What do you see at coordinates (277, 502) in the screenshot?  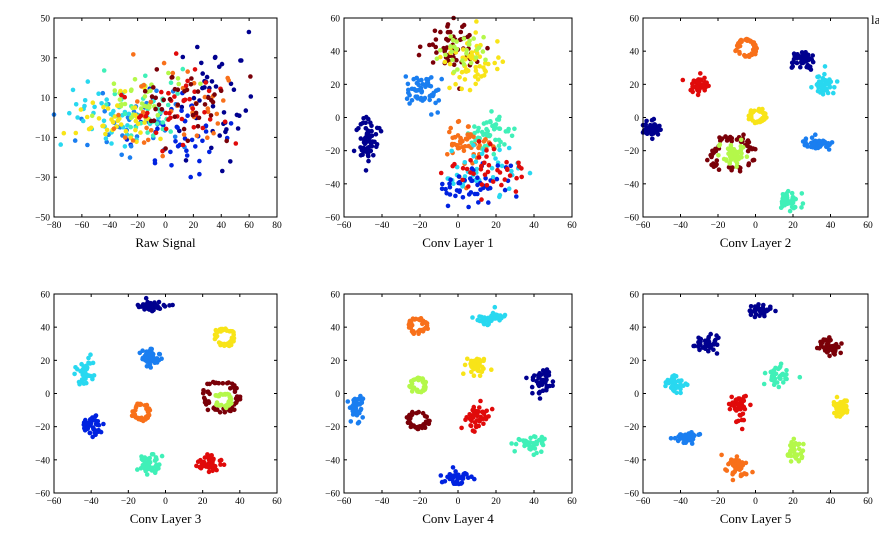 I see `x-tick-label: 60` at bounding box center [277, 502].